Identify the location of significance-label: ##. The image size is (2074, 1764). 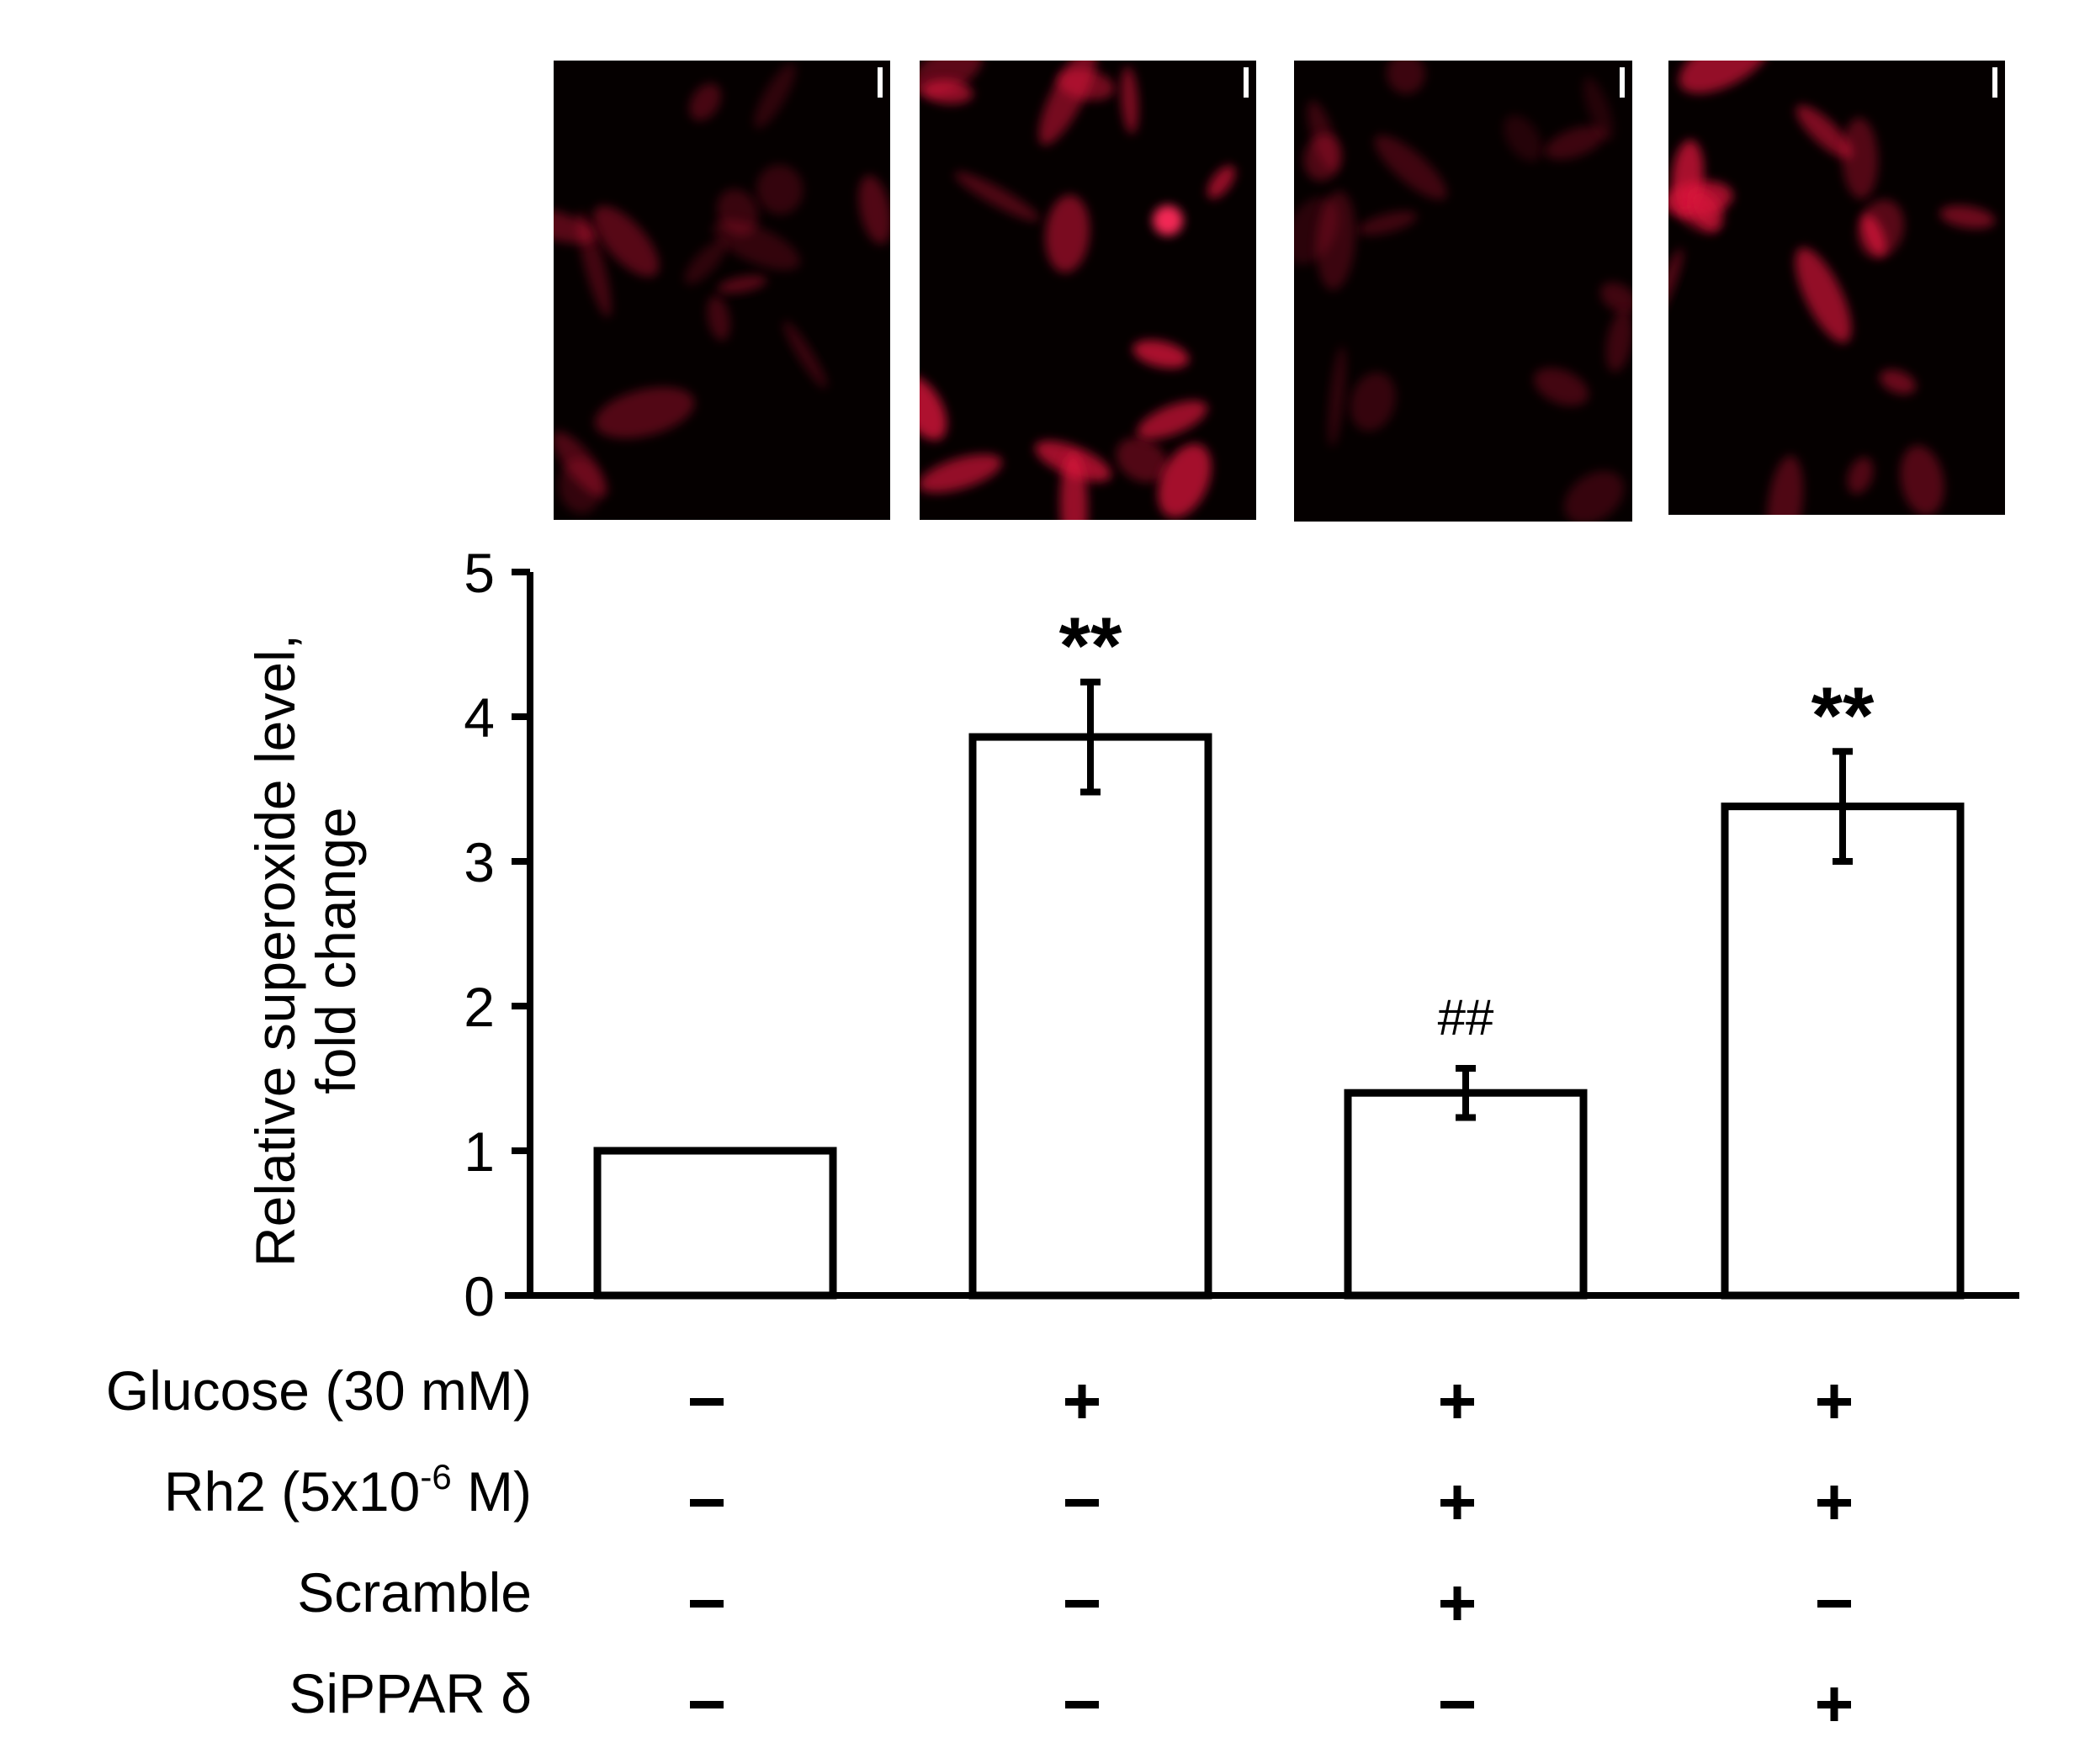
(1466, 1017).